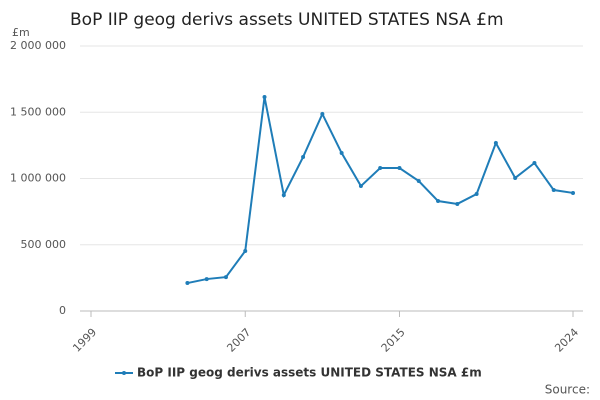 The image size is (600, 400). Describe the element at coordinates (44, 244) in the screenshot. I see `y-tick-label: 500 000` at that location.